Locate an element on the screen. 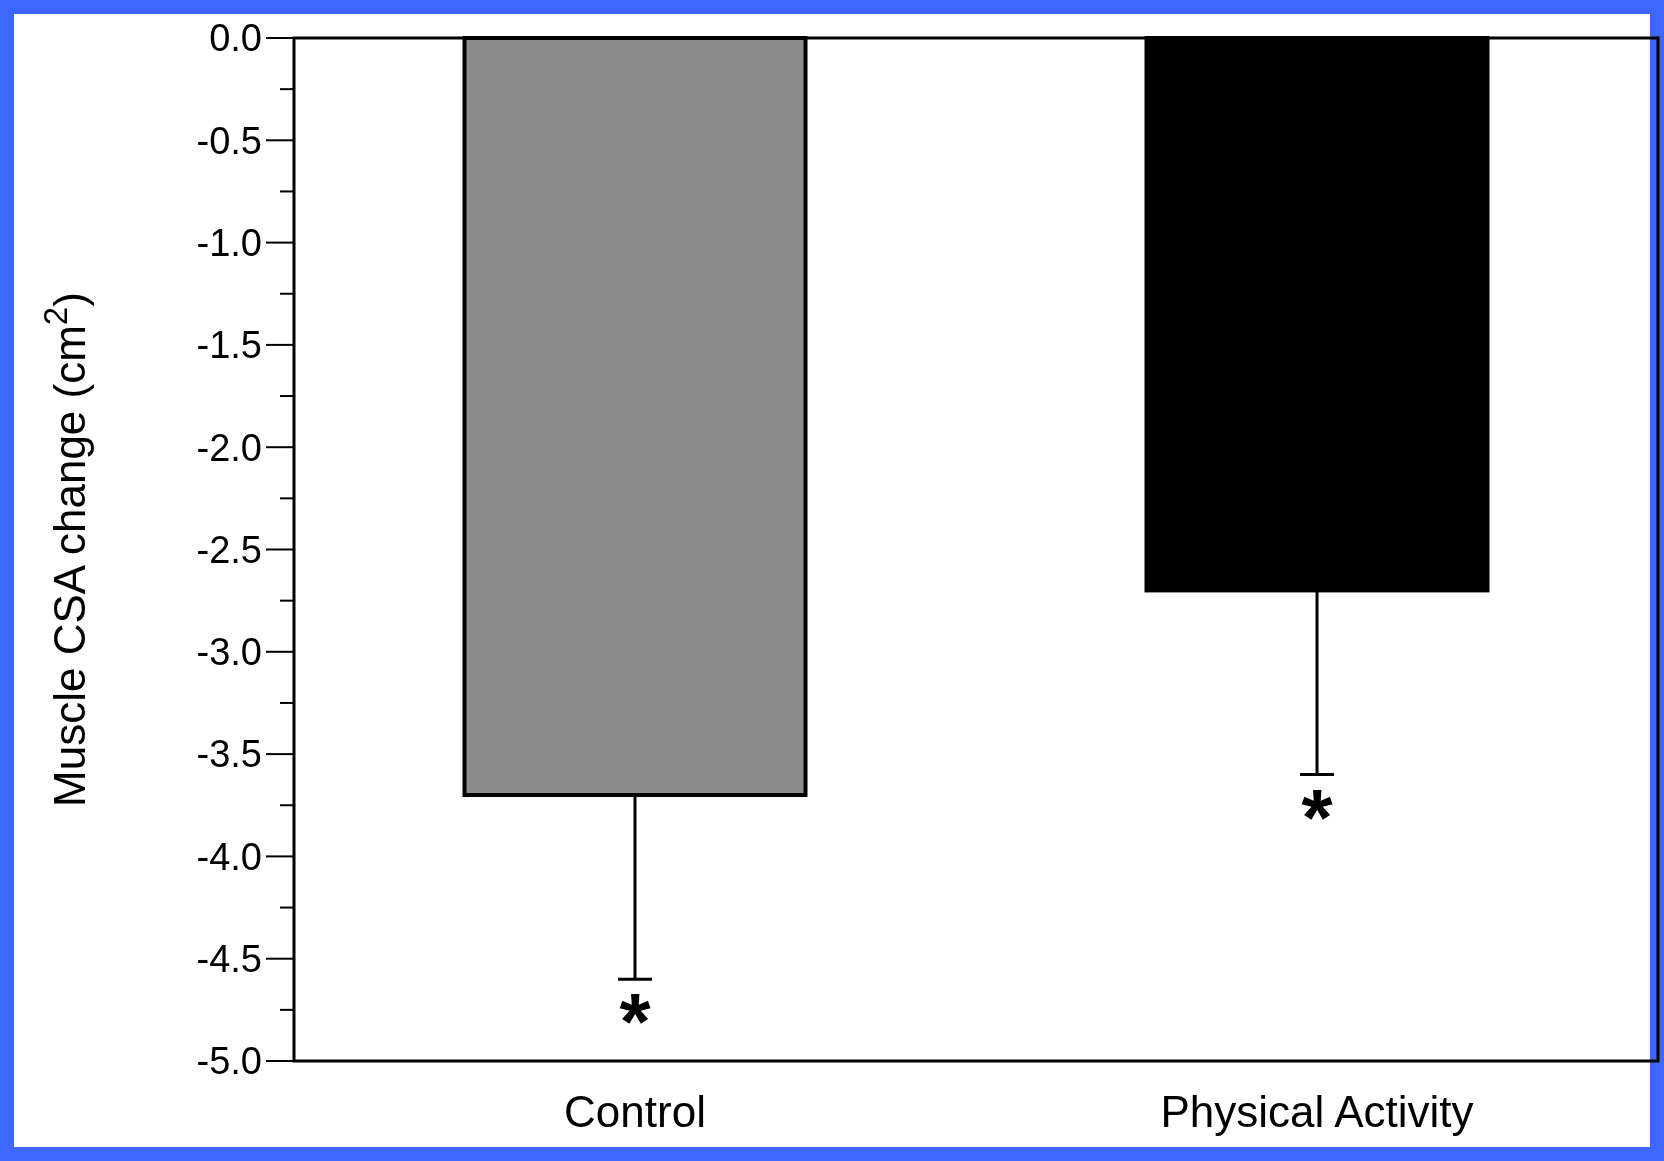  y-tick-label: -2.5 is located at coordinates (229, 549).